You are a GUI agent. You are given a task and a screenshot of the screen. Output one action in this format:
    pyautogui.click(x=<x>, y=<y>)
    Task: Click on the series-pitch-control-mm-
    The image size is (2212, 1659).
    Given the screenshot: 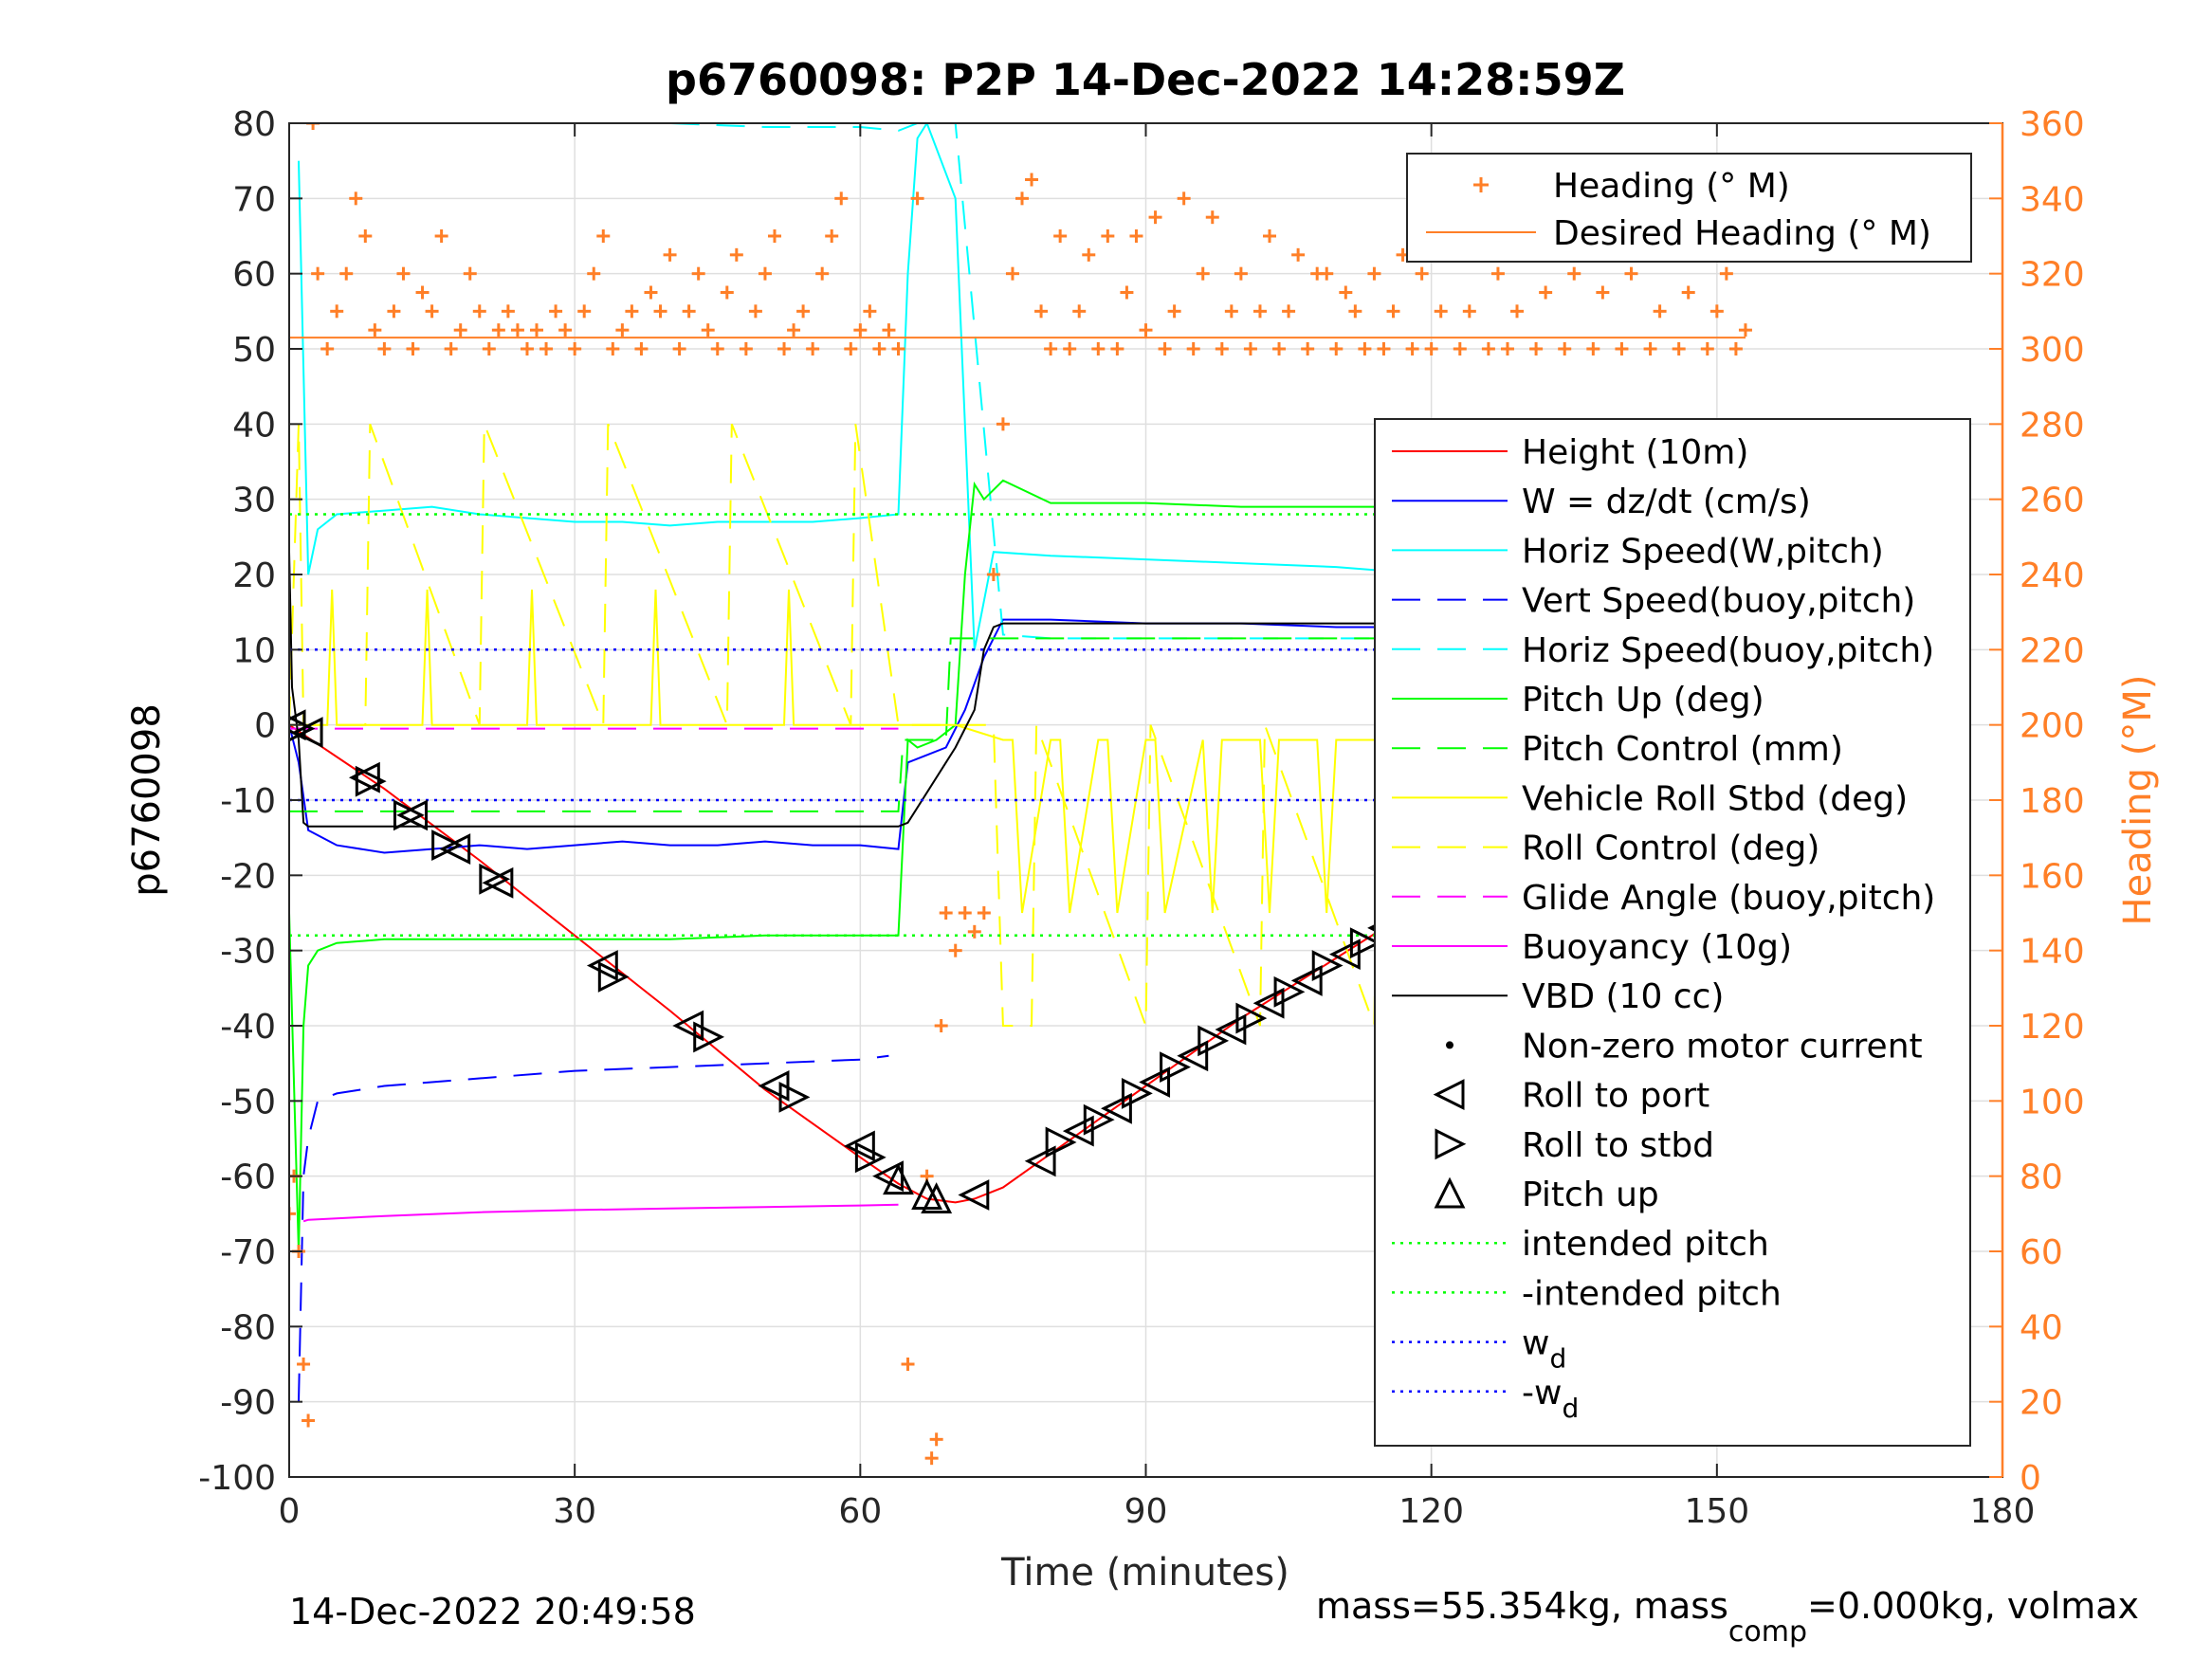 What is the action you would take?
    pyautogui.click(x=1017, y=724)
    